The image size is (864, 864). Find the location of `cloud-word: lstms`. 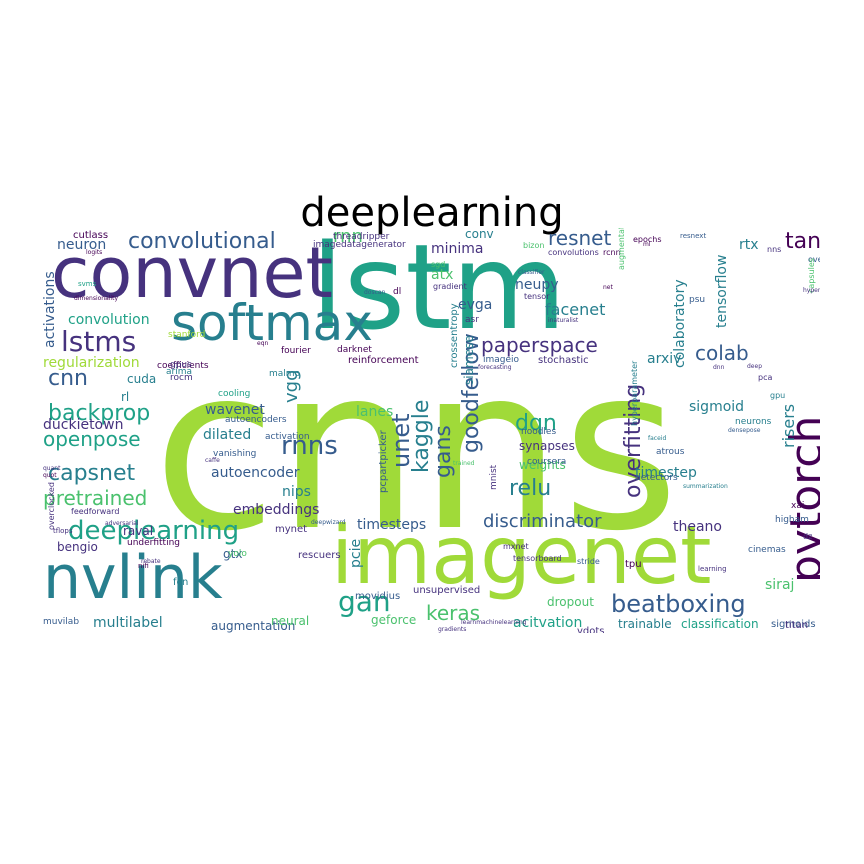

cloud-word: lstms is located at coordinates (99, 341).